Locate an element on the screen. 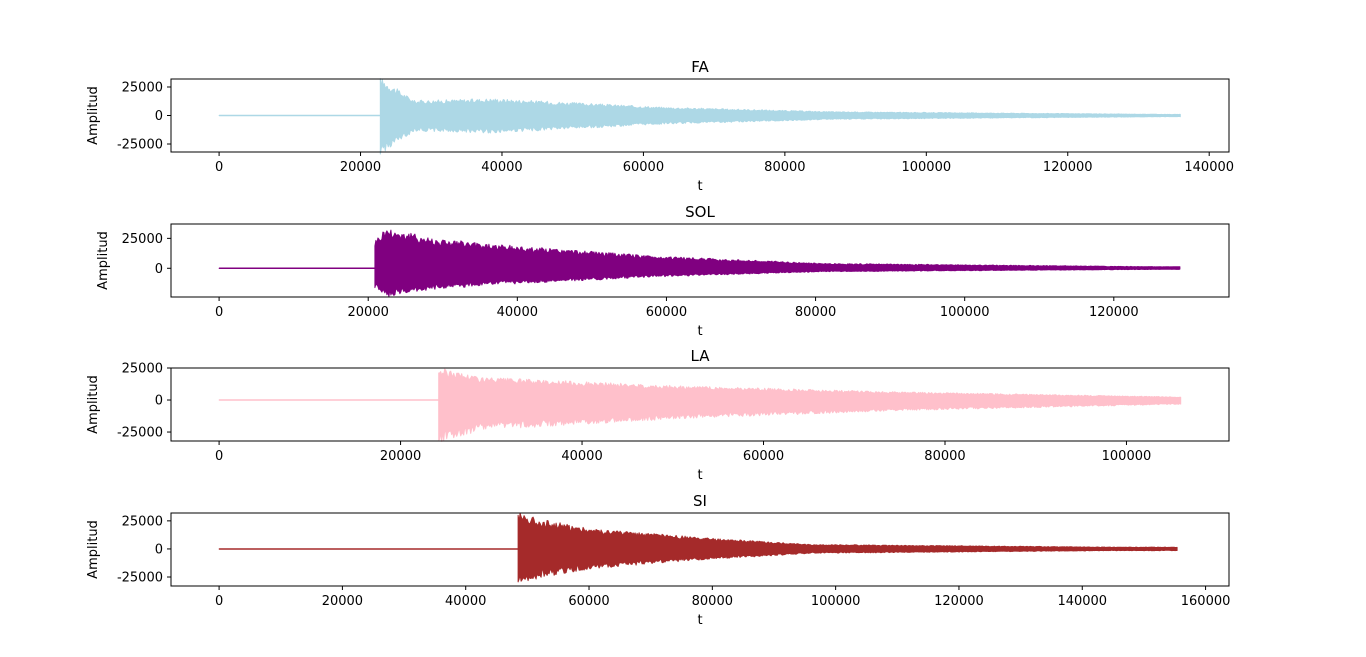 This screenshot has height=657, width=1366. subplot-title: SI is located at coordinates (700, 501).